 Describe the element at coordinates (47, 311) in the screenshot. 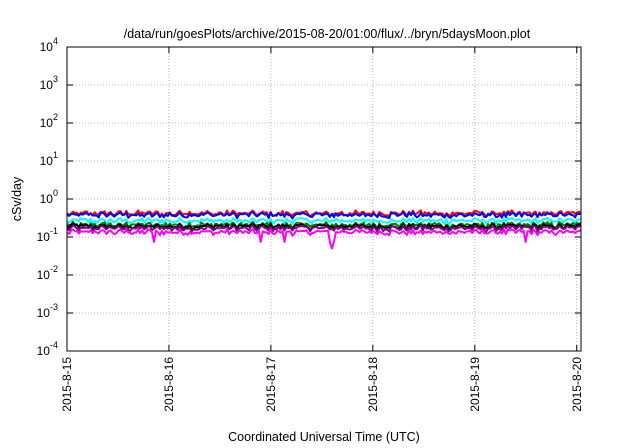

I see `y-tick-label: 10⁻³` at that location.